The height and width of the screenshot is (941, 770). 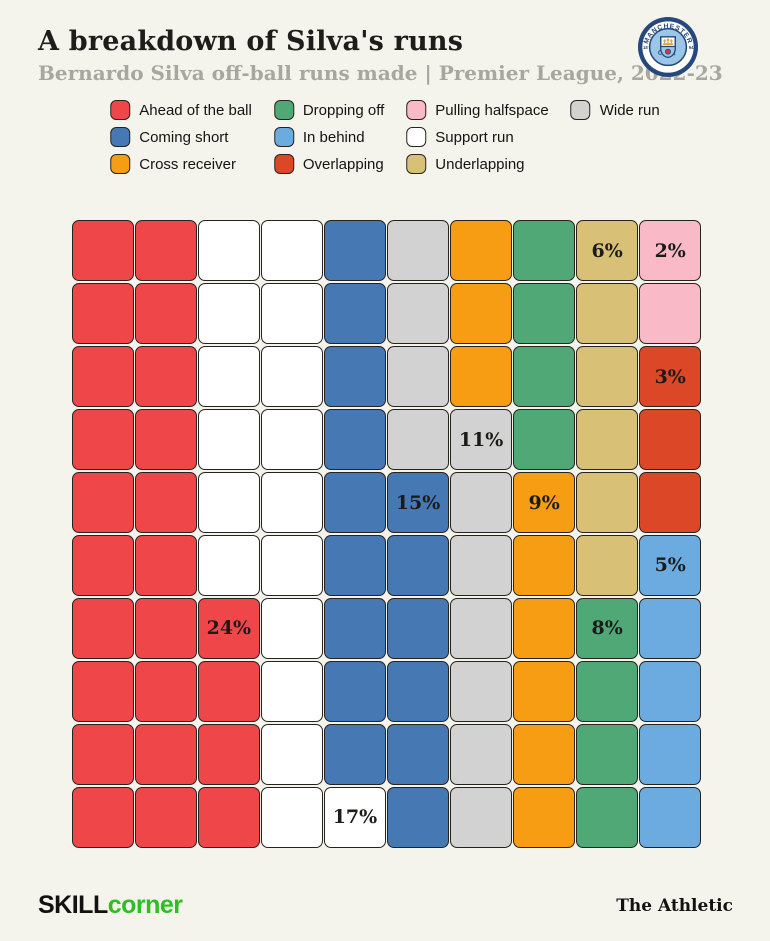 I want to click on legend-column: Pulling halfspace Support run Underlapping, so click(x=477, y=137).